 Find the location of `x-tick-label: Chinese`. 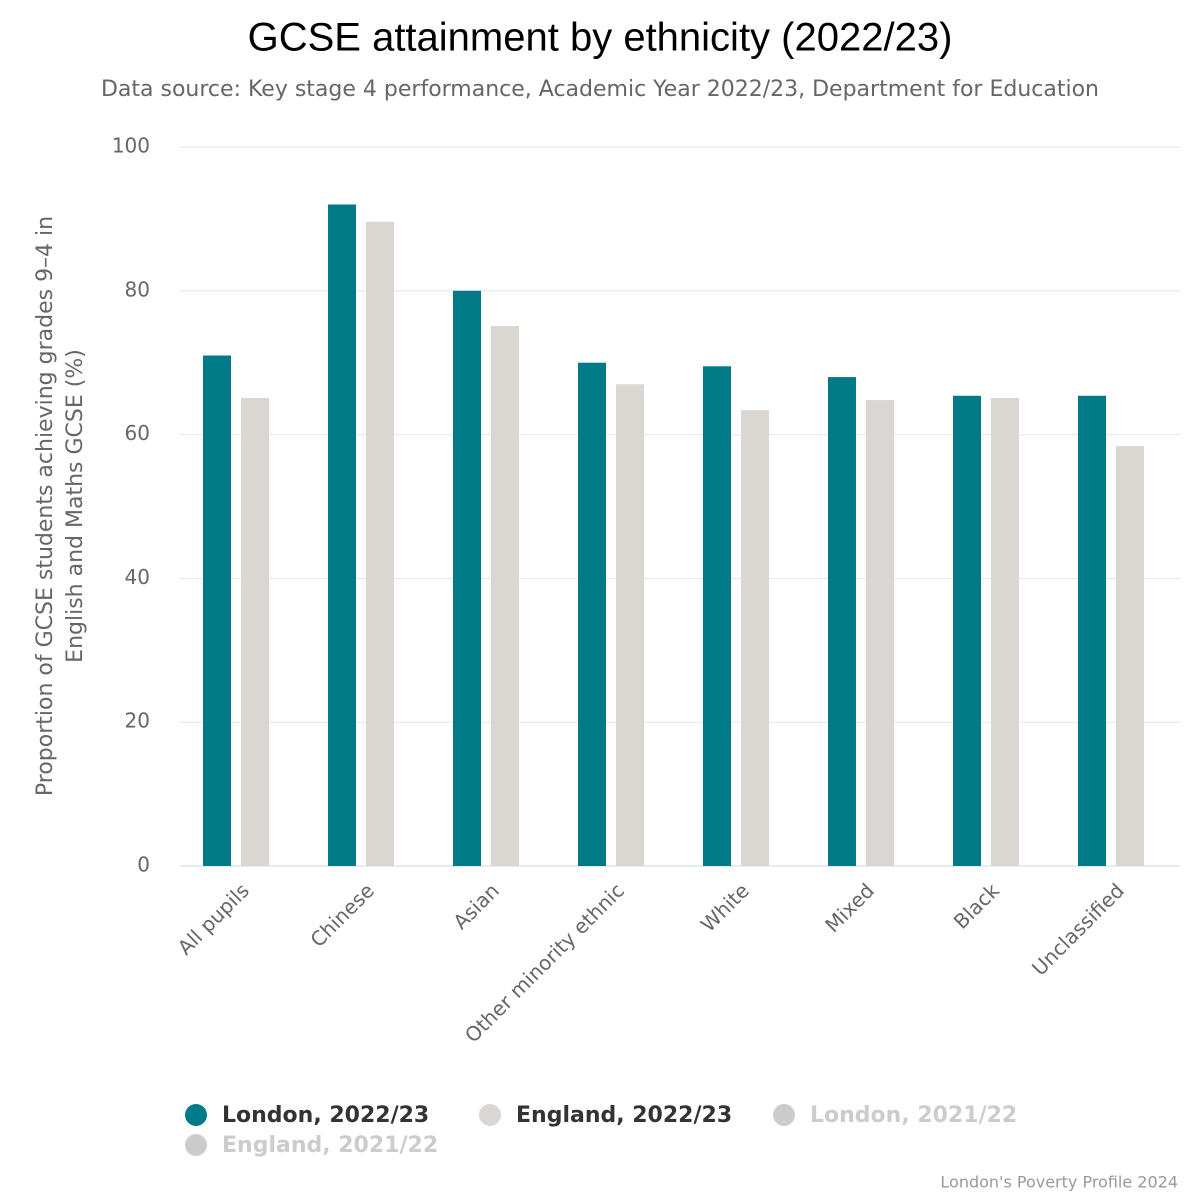

x-tick-label: Chinese is located at coordinates (341, 914).